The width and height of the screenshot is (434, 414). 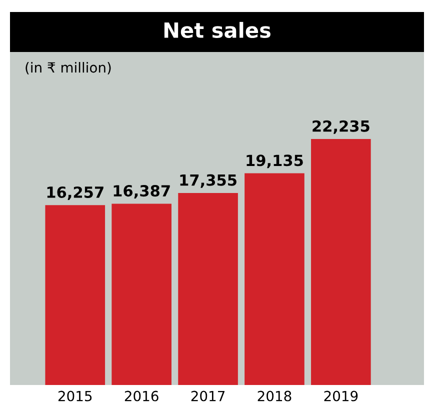 I want to click on data-label: 16,387, so click(x=142, y=192).